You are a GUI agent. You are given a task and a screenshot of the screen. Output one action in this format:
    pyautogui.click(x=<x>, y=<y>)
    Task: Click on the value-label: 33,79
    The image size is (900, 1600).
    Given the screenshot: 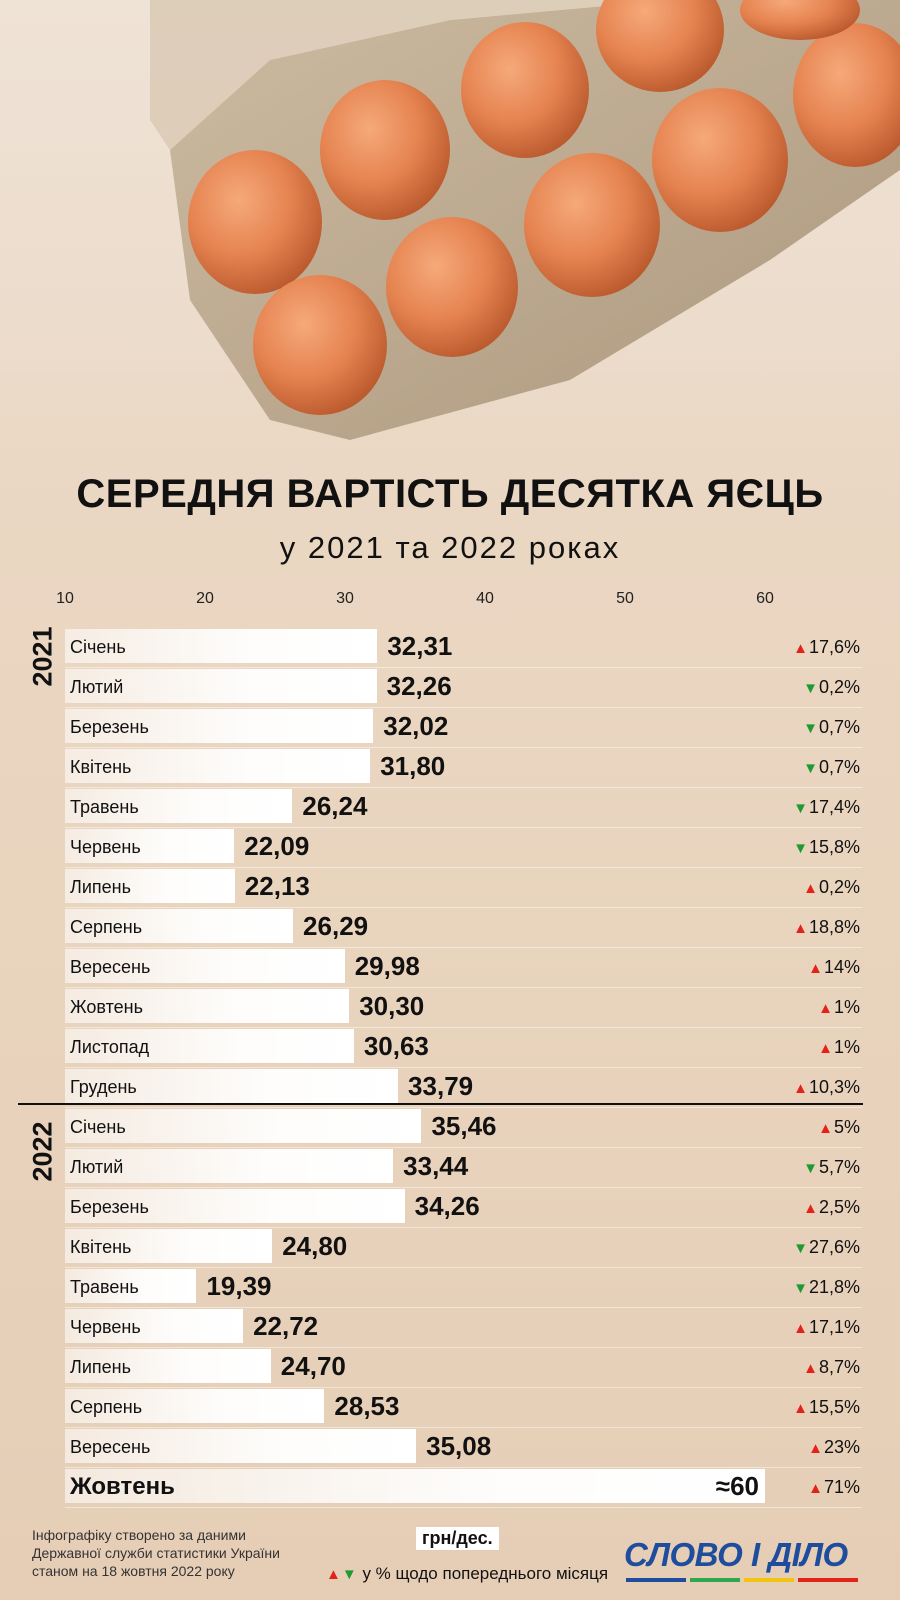 What is the action you would take?
    pyautogui.click(x=441, y=1086)
    